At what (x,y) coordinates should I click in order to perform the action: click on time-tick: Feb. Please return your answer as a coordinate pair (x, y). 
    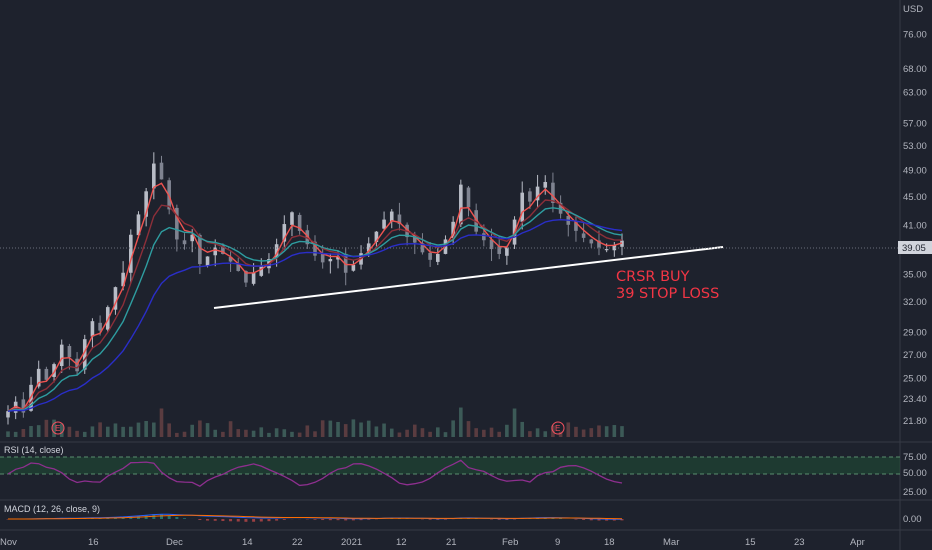
    Looking at the image, I should click on (510, 542).